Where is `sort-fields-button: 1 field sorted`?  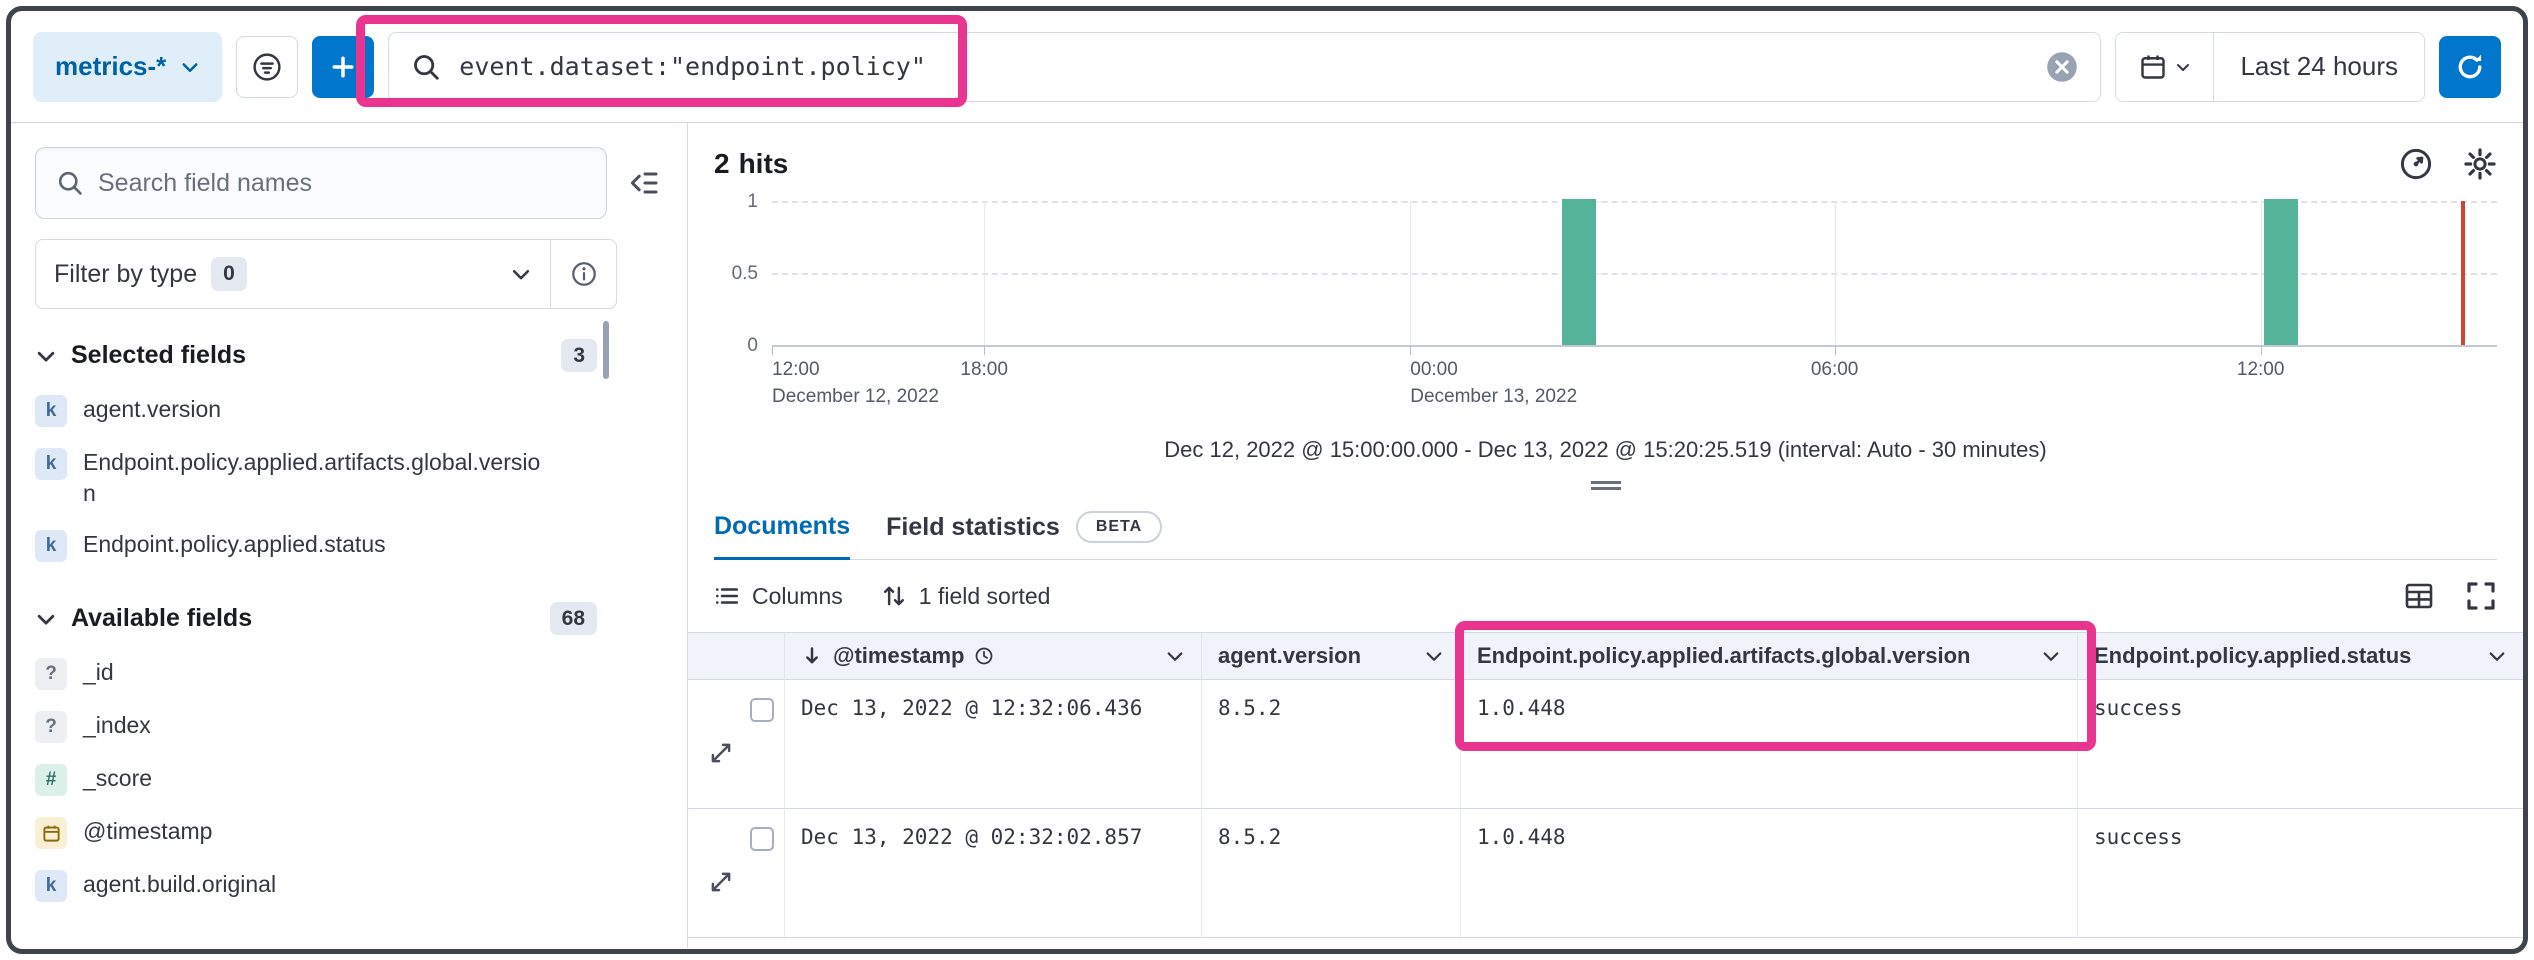 sort-fields-button: 1 field sorted is located at coordinates (966, 596).